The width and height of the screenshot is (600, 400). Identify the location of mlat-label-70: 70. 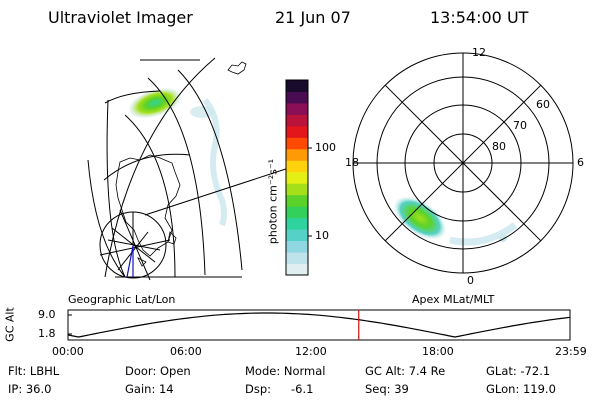
(520, 125).